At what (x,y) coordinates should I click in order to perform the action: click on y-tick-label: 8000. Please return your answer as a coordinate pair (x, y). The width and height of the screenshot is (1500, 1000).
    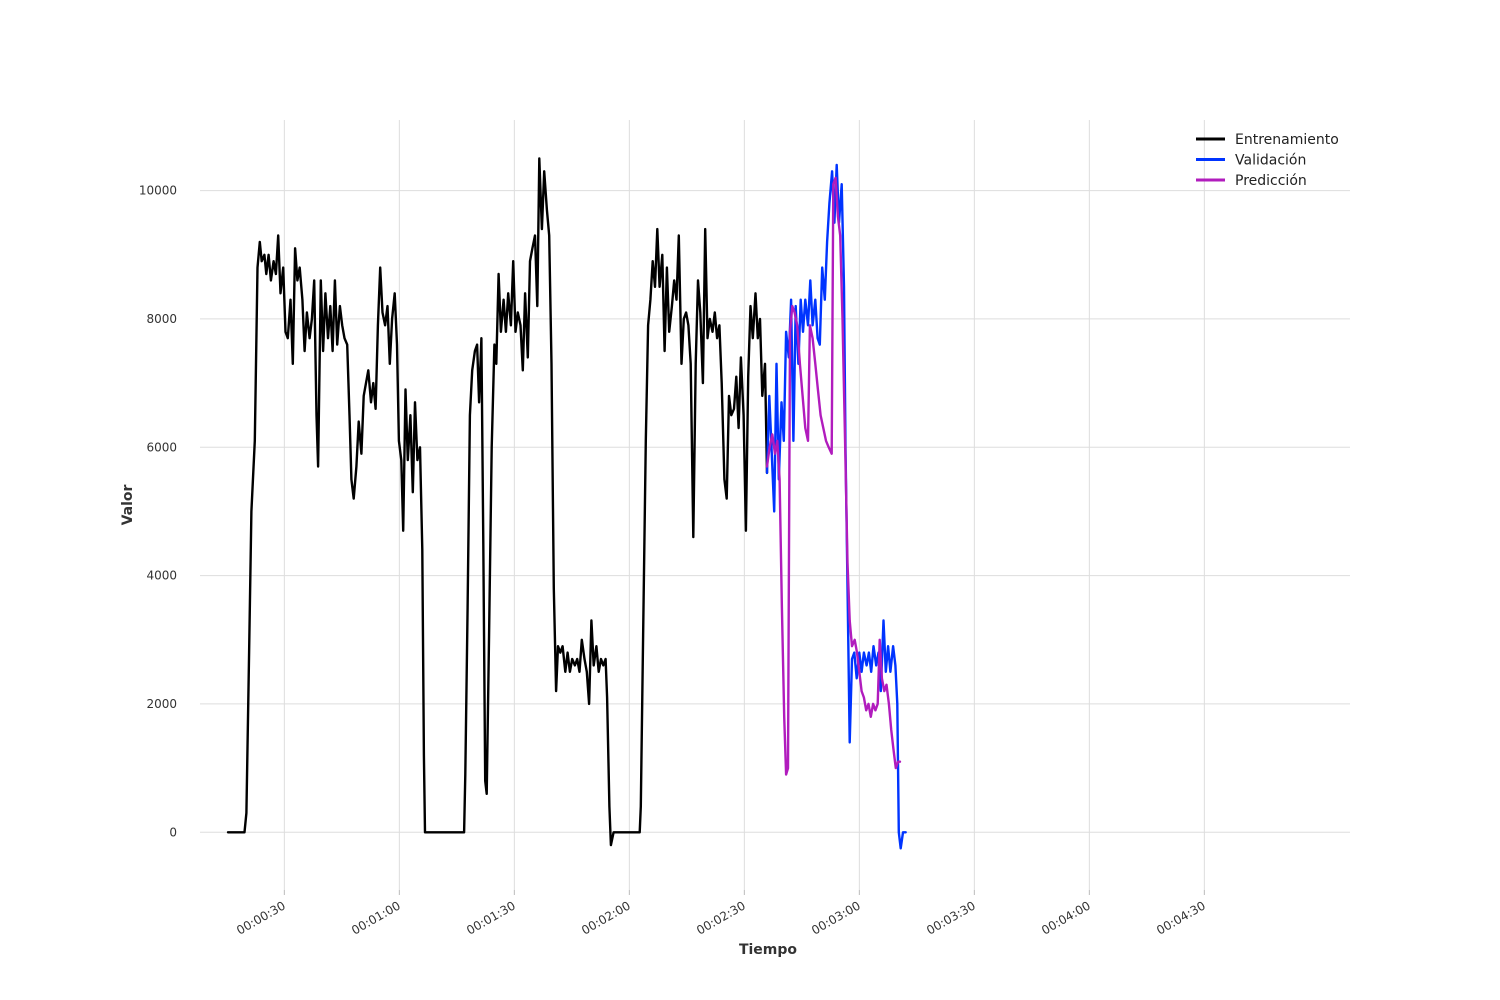
    Looking at the image, I should click on (161, 319).